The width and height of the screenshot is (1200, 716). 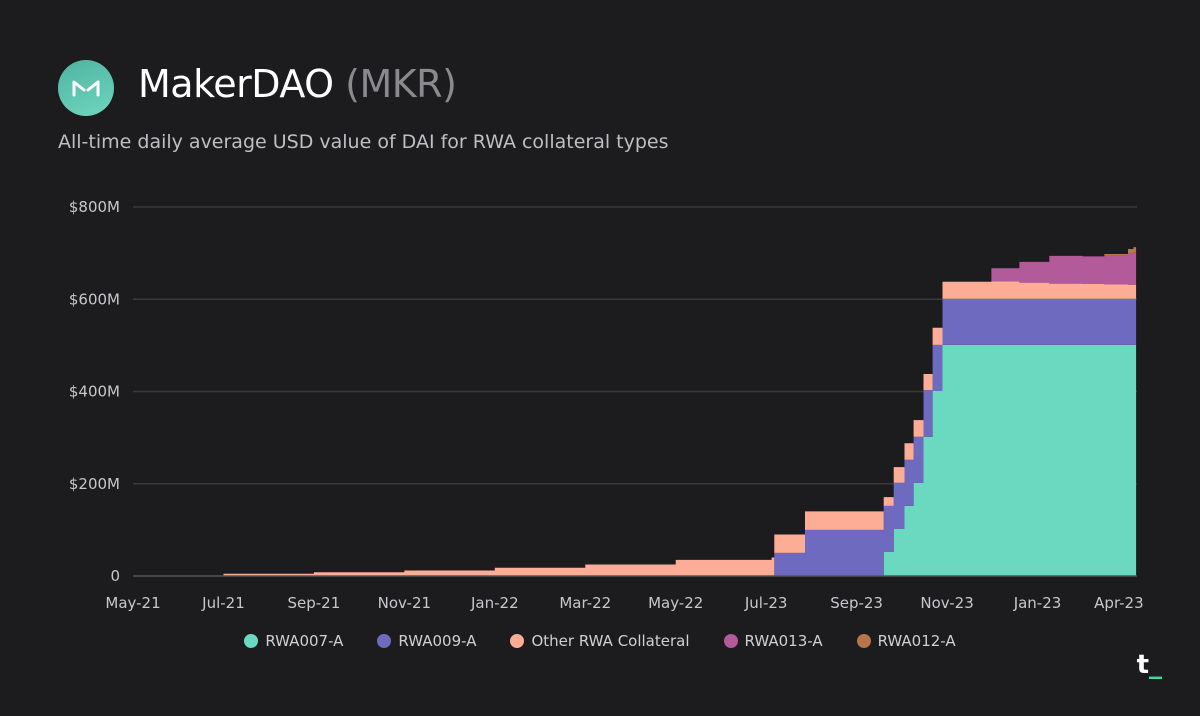 What do you see at coordinates (585, 603) in the screenshot?
I see `x-tick-label: Mar-22` at bounding box center [585, 603].